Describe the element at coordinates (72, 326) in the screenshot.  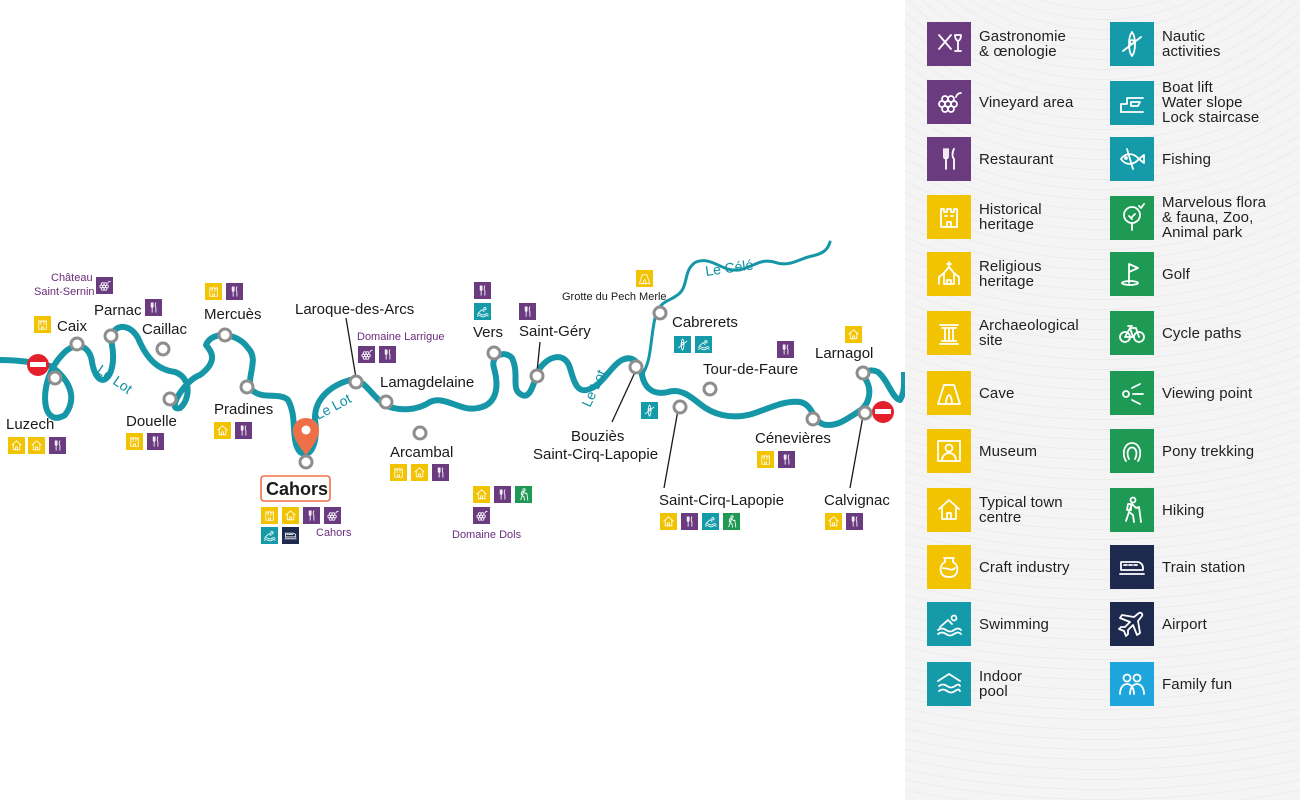
I see `place-caix: Caix` at that location.